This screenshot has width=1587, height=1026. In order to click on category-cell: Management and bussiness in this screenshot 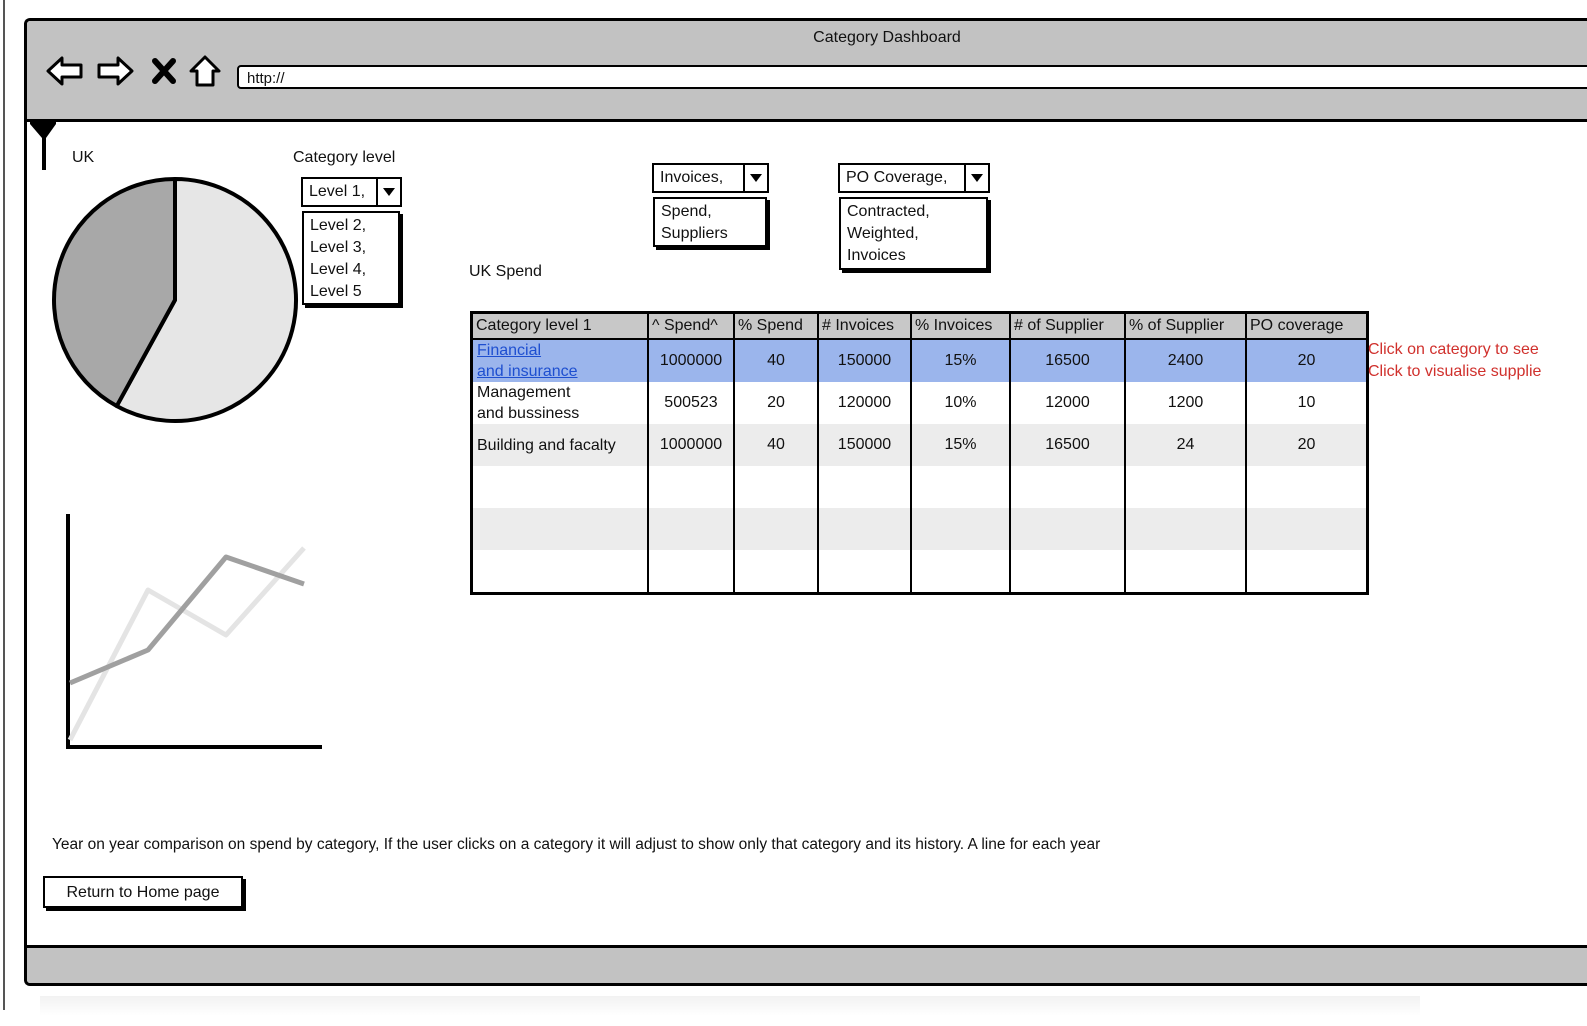, I will do `click(560, 403)`.